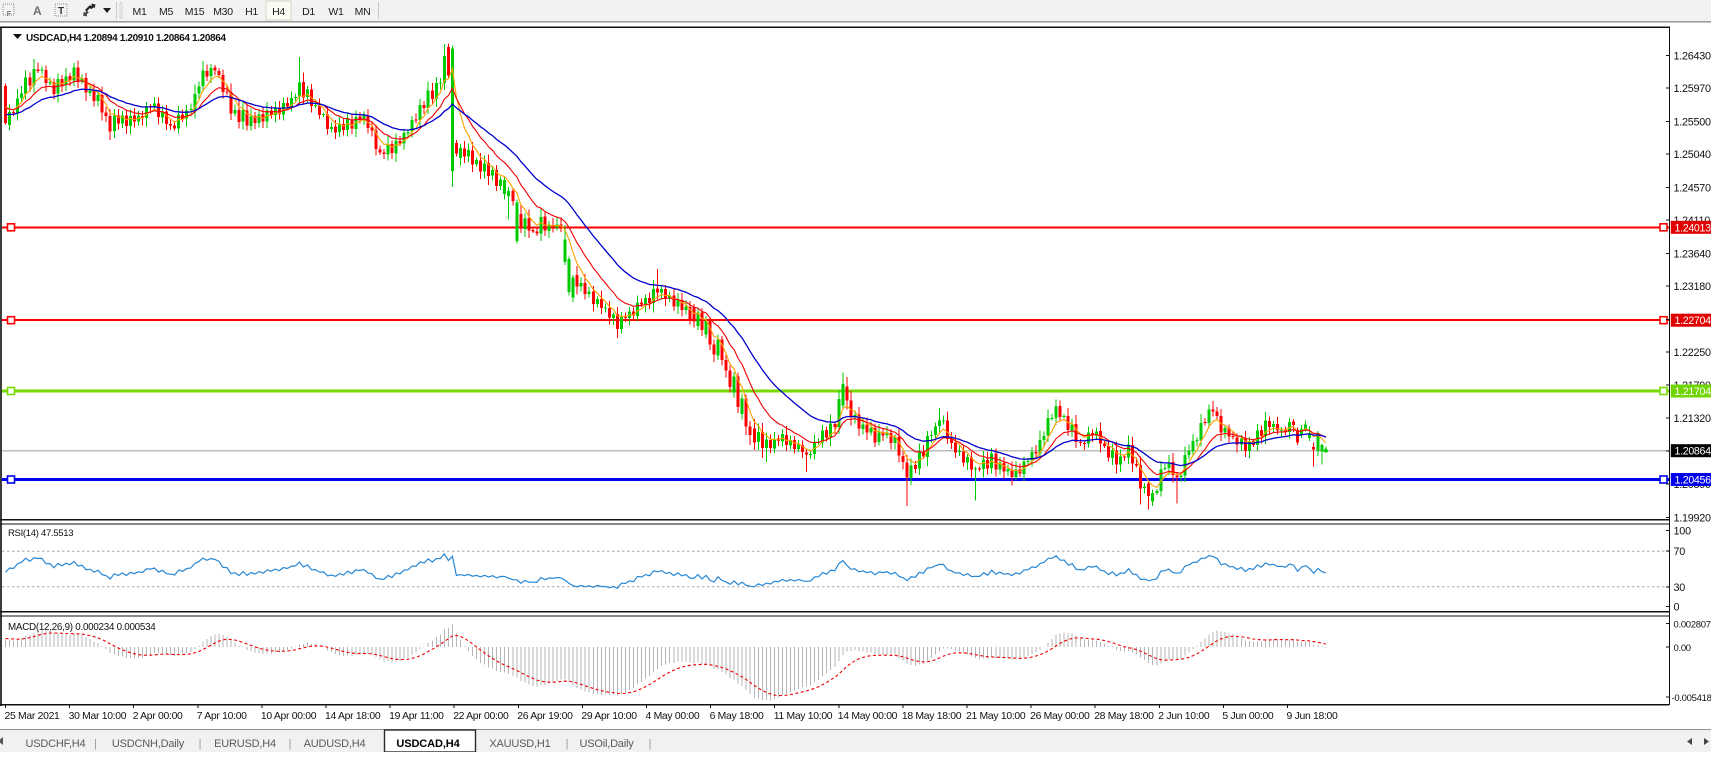  What do you see at coordinates (33, 716) in the screenshot?
I see `svg-text: 25 Mar 2021` at bounding box center [33, 716].